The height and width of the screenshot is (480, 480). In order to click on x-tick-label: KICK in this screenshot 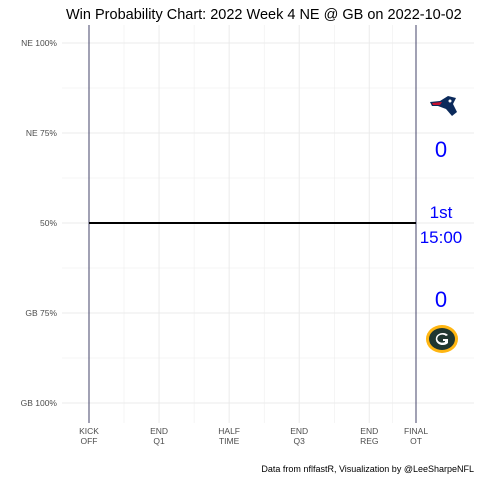, I will do `click(89, 431)`.